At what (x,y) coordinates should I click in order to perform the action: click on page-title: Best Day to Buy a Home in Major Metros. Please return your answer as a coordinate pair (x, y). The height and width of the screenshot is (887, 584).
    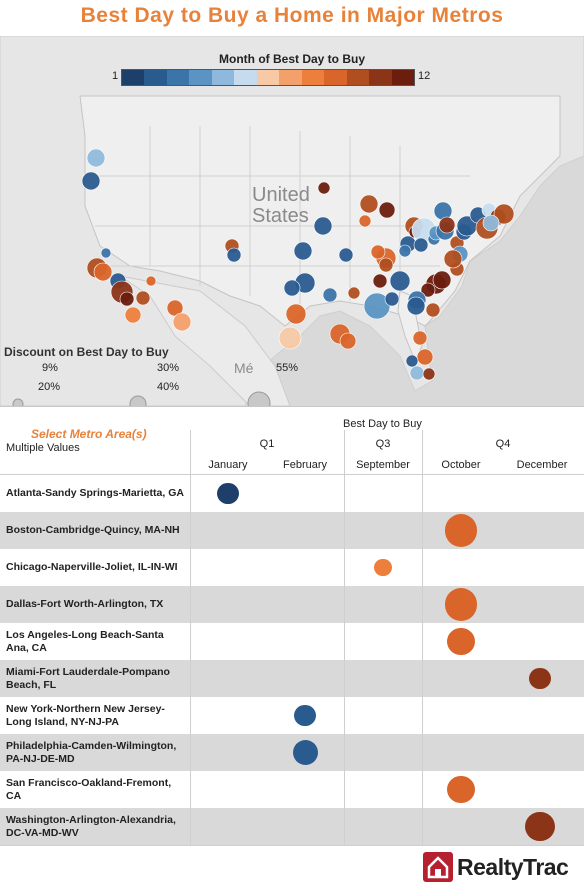
    Looking at the image, I should click on (292, 15).